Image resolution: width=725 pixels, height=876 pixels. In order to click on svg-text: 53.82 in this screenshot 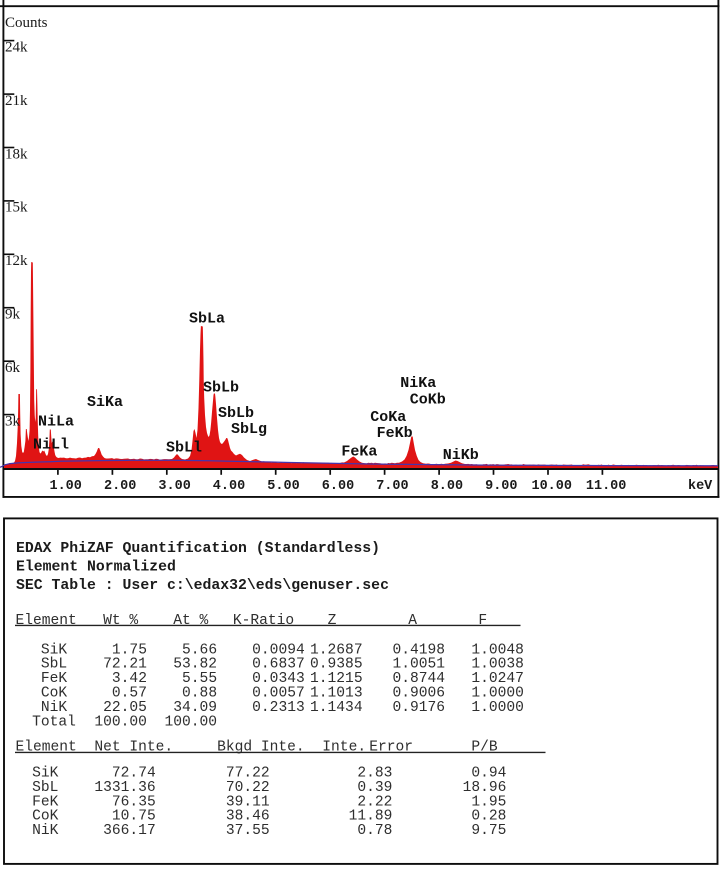, I will do `click(195, 665)`.